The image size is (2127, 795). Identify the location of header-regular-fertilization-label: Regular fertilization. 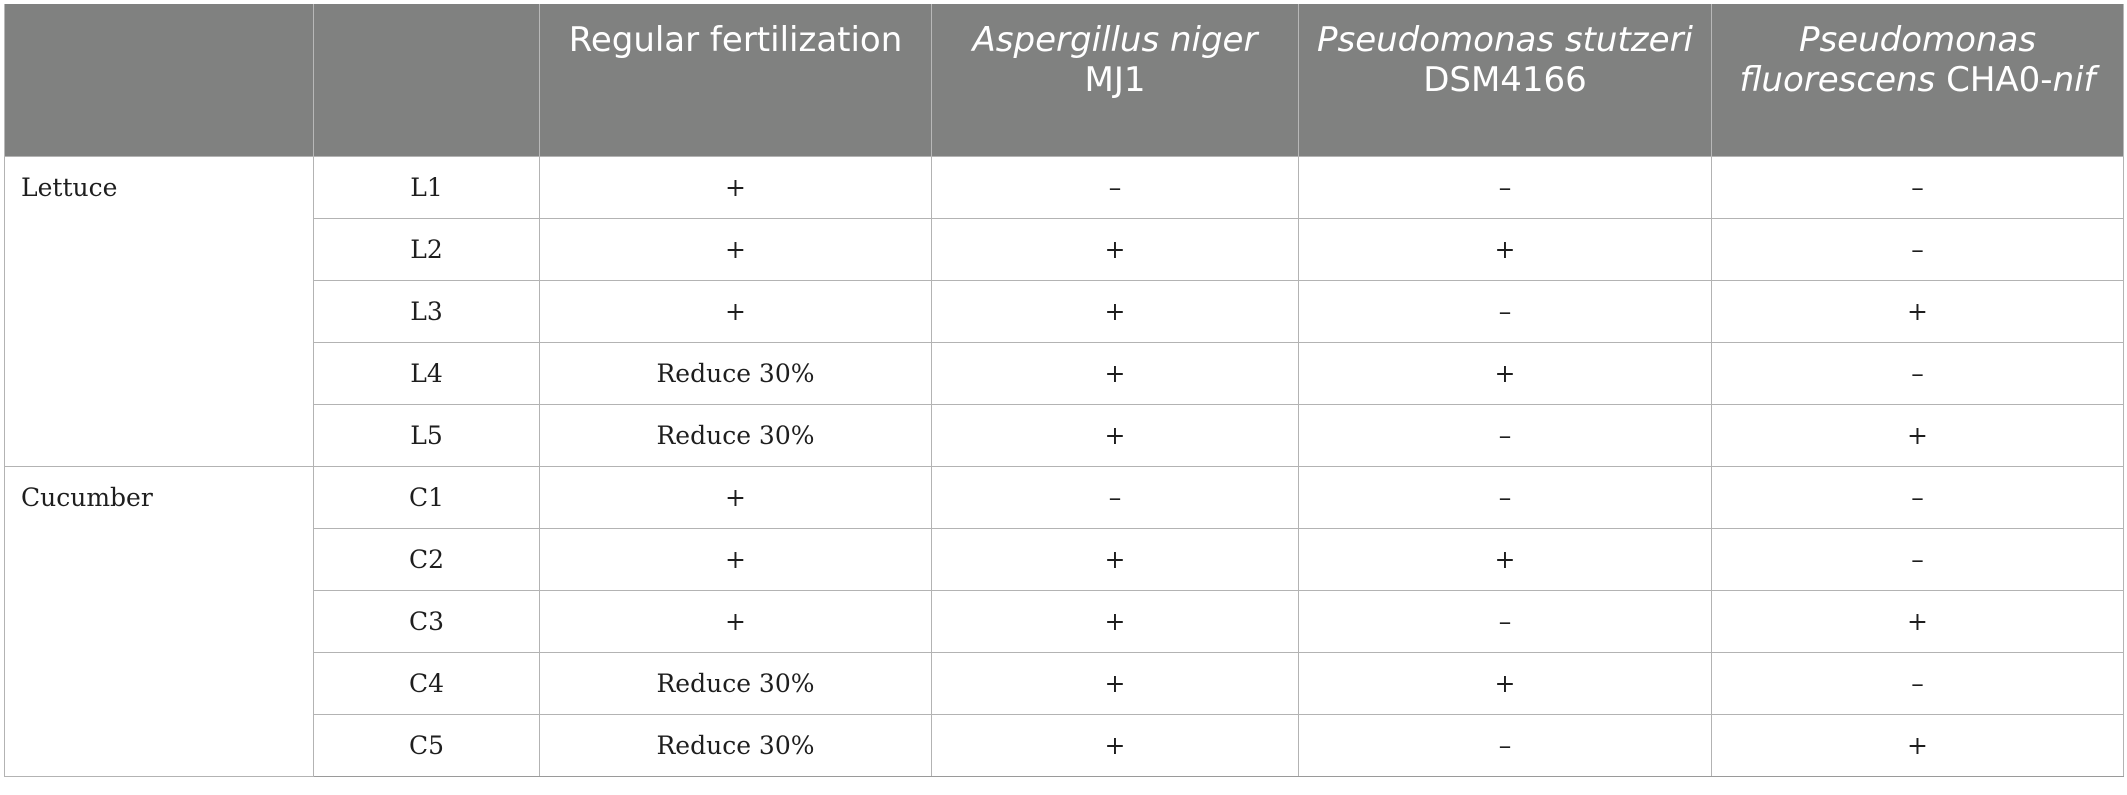
(735, 40).